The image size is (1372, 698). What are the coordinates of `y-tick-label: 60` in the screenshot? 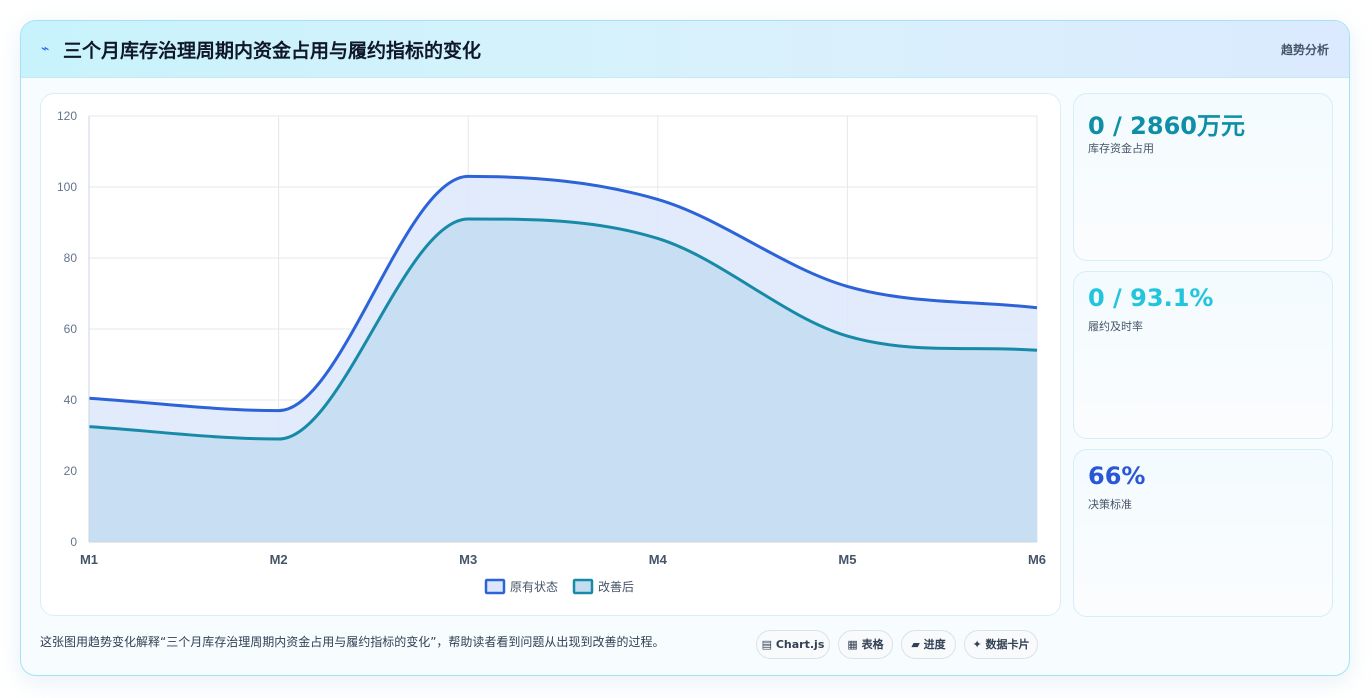 It's located at (71, 329).